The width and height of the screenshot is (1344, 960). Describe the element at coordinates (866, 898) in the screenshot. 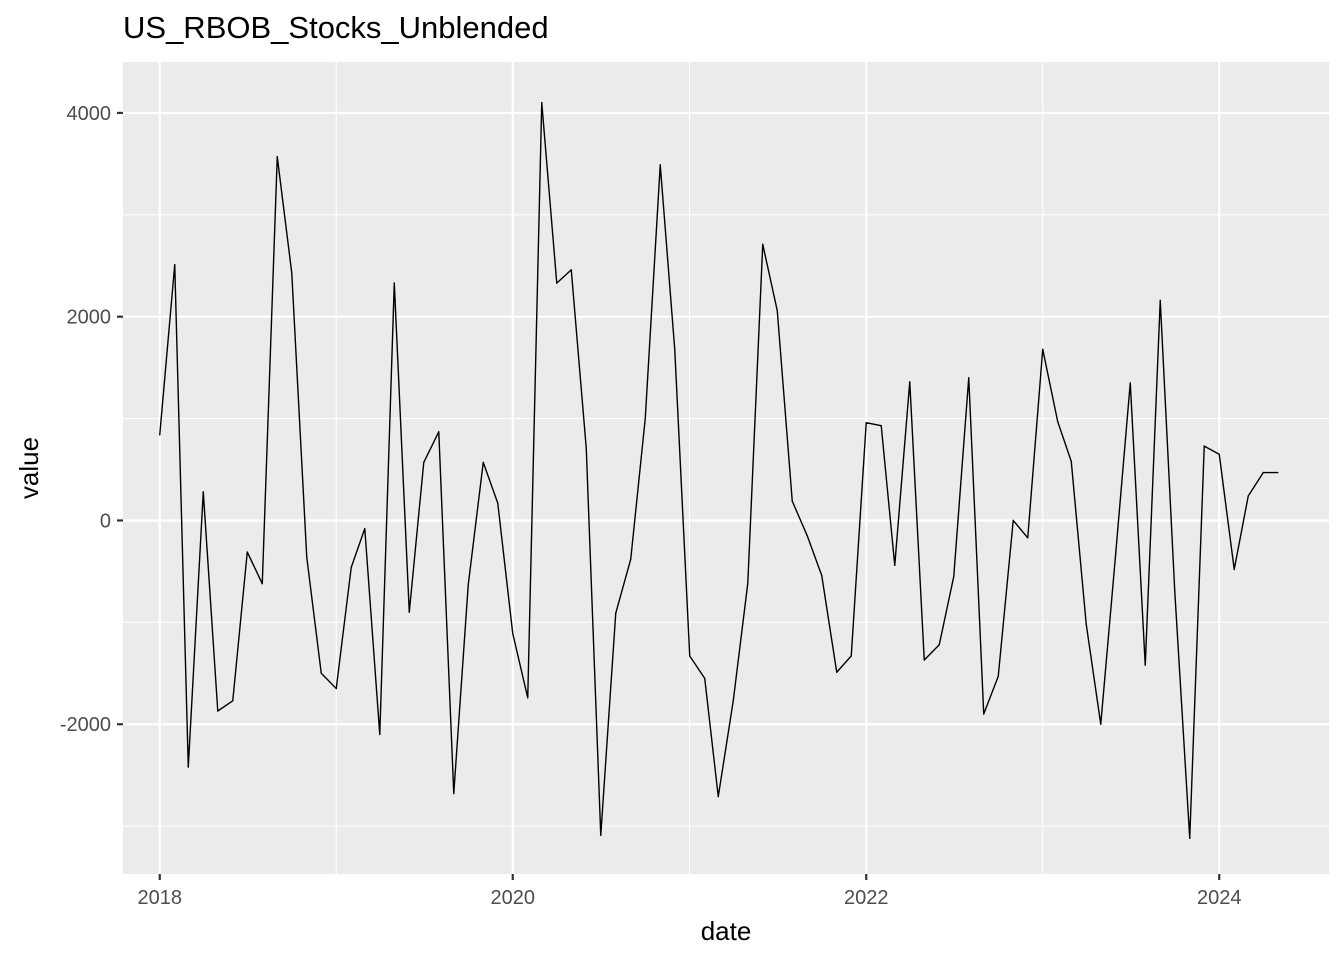

I see `x-tick-label: 2022` at that location.